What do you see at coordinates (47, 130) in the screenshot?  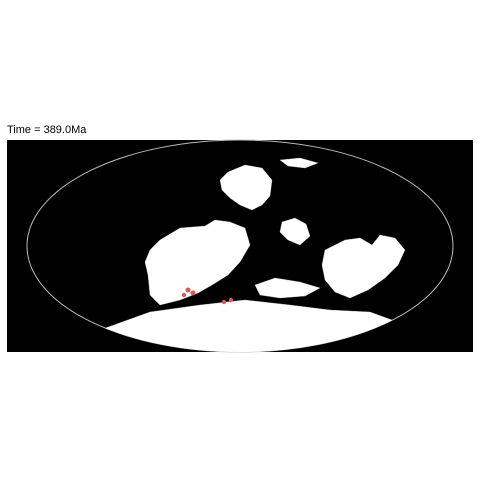 I see `map-title: Time = 389.0Ma` at bounding box center [47, 130].